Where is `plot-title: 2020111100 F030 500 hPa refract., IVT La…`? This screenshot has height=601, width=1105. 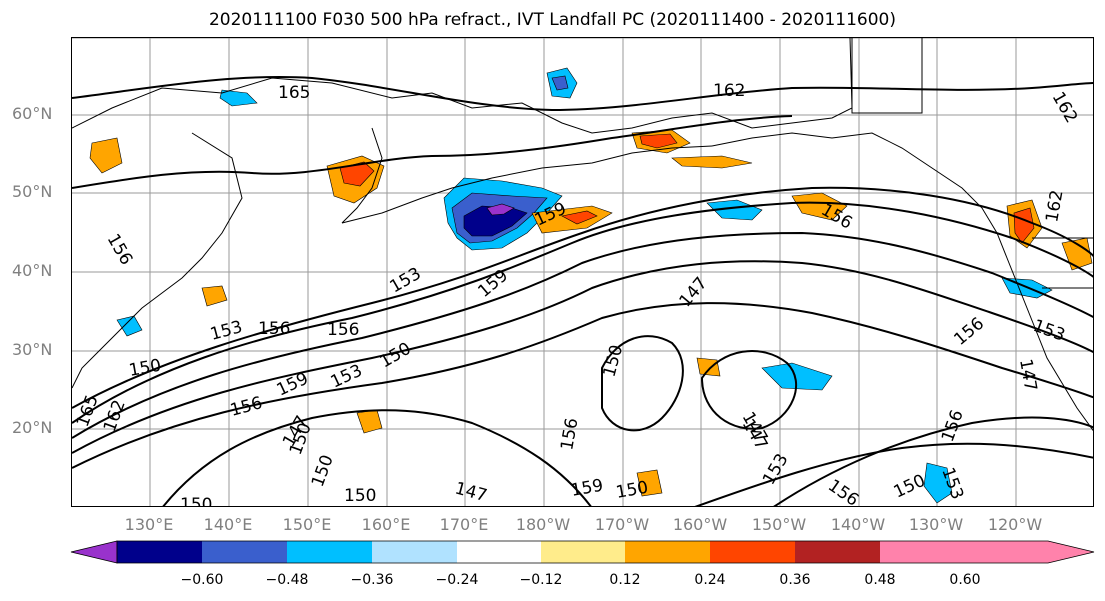 plot-title: 2020111100 F030 500 hPa refract., IVT La… is located at coordinates (552, 20).